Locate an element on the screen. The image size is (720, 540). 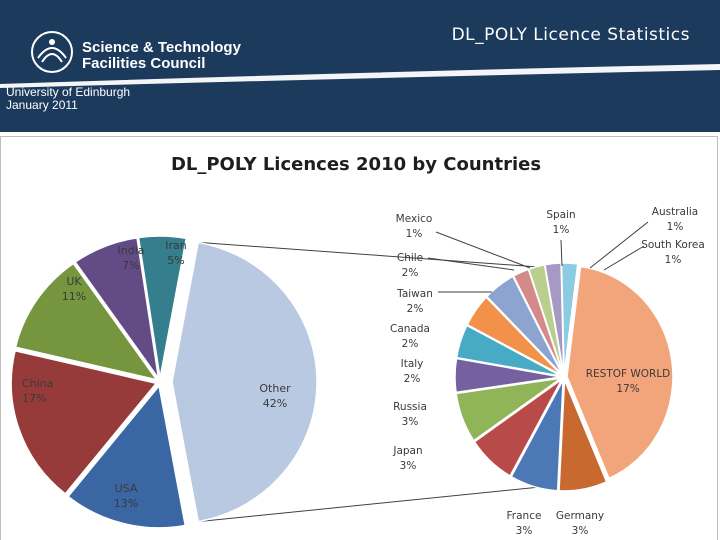
label-name-india: India is located at coordinates (131, 250).